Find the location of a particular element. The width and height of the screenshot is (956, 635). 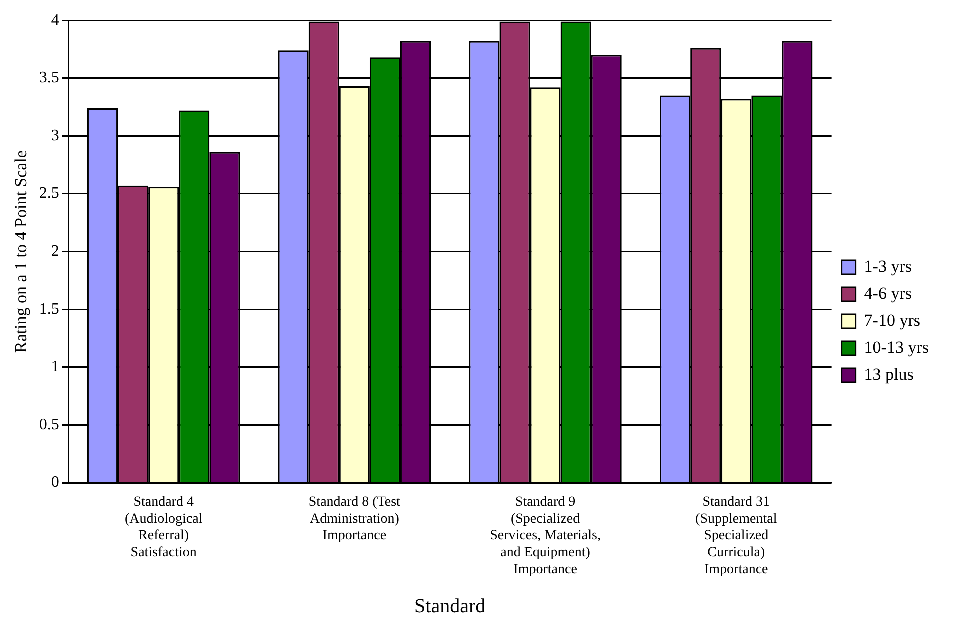

y-tick-label: 2 is located at coordinates (55, 251).